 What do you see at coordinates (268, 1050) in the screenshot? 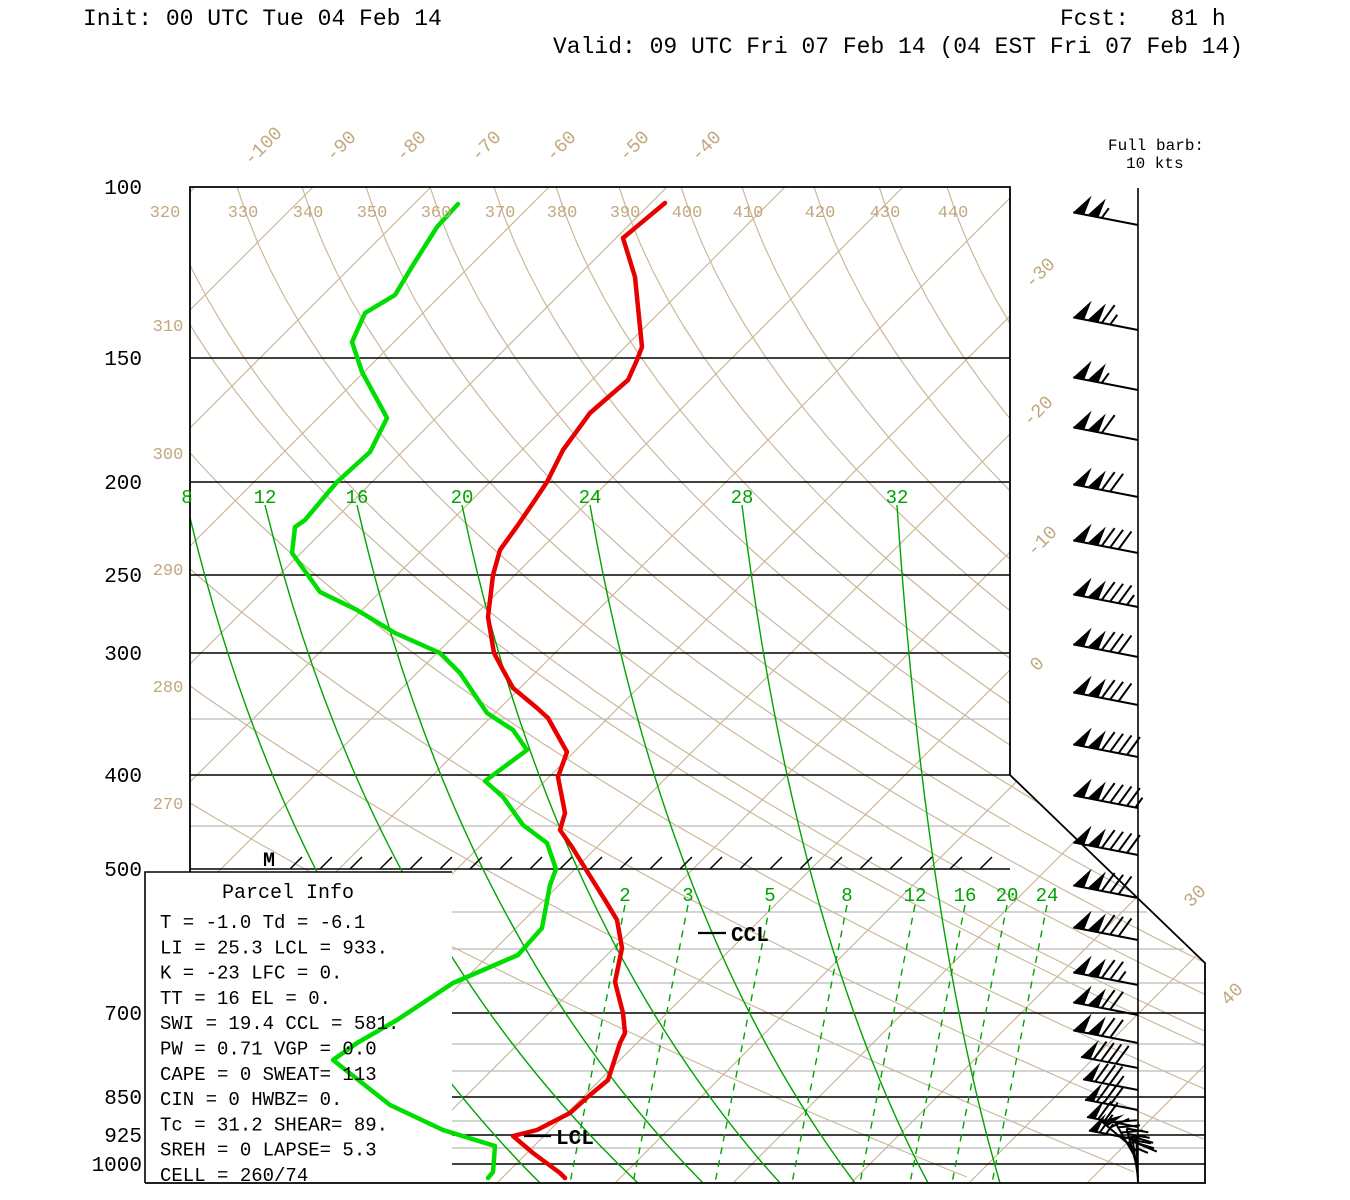
I see `svg-text: PW = 0.71 VGP = 0.0` at bounding box center [268, 1050].